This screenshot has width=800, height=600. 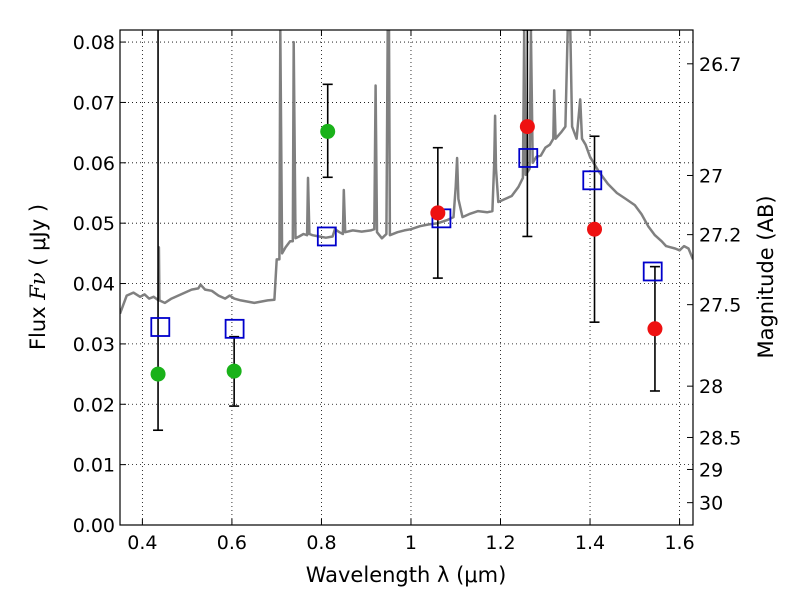 I want to click on x-tick-label: 1.2, so click(x=500, y=543).